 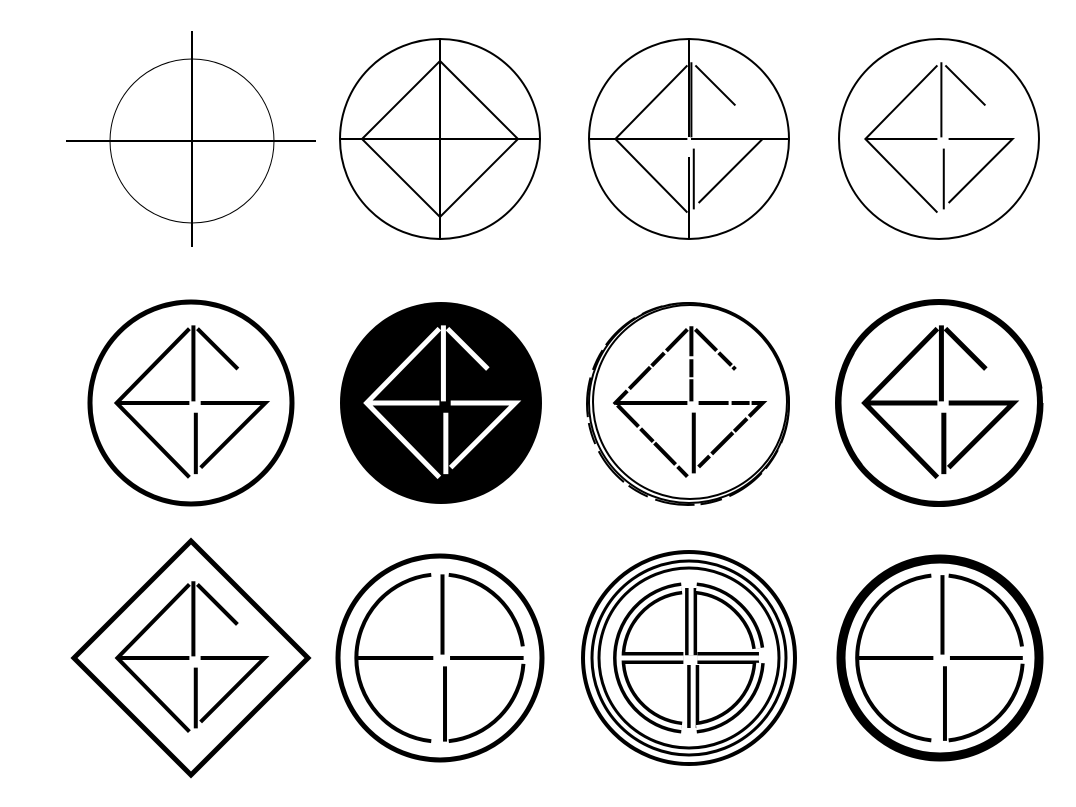 I want to click on panel-es-rounded-heavy-ring, so click(x=940, y=658).